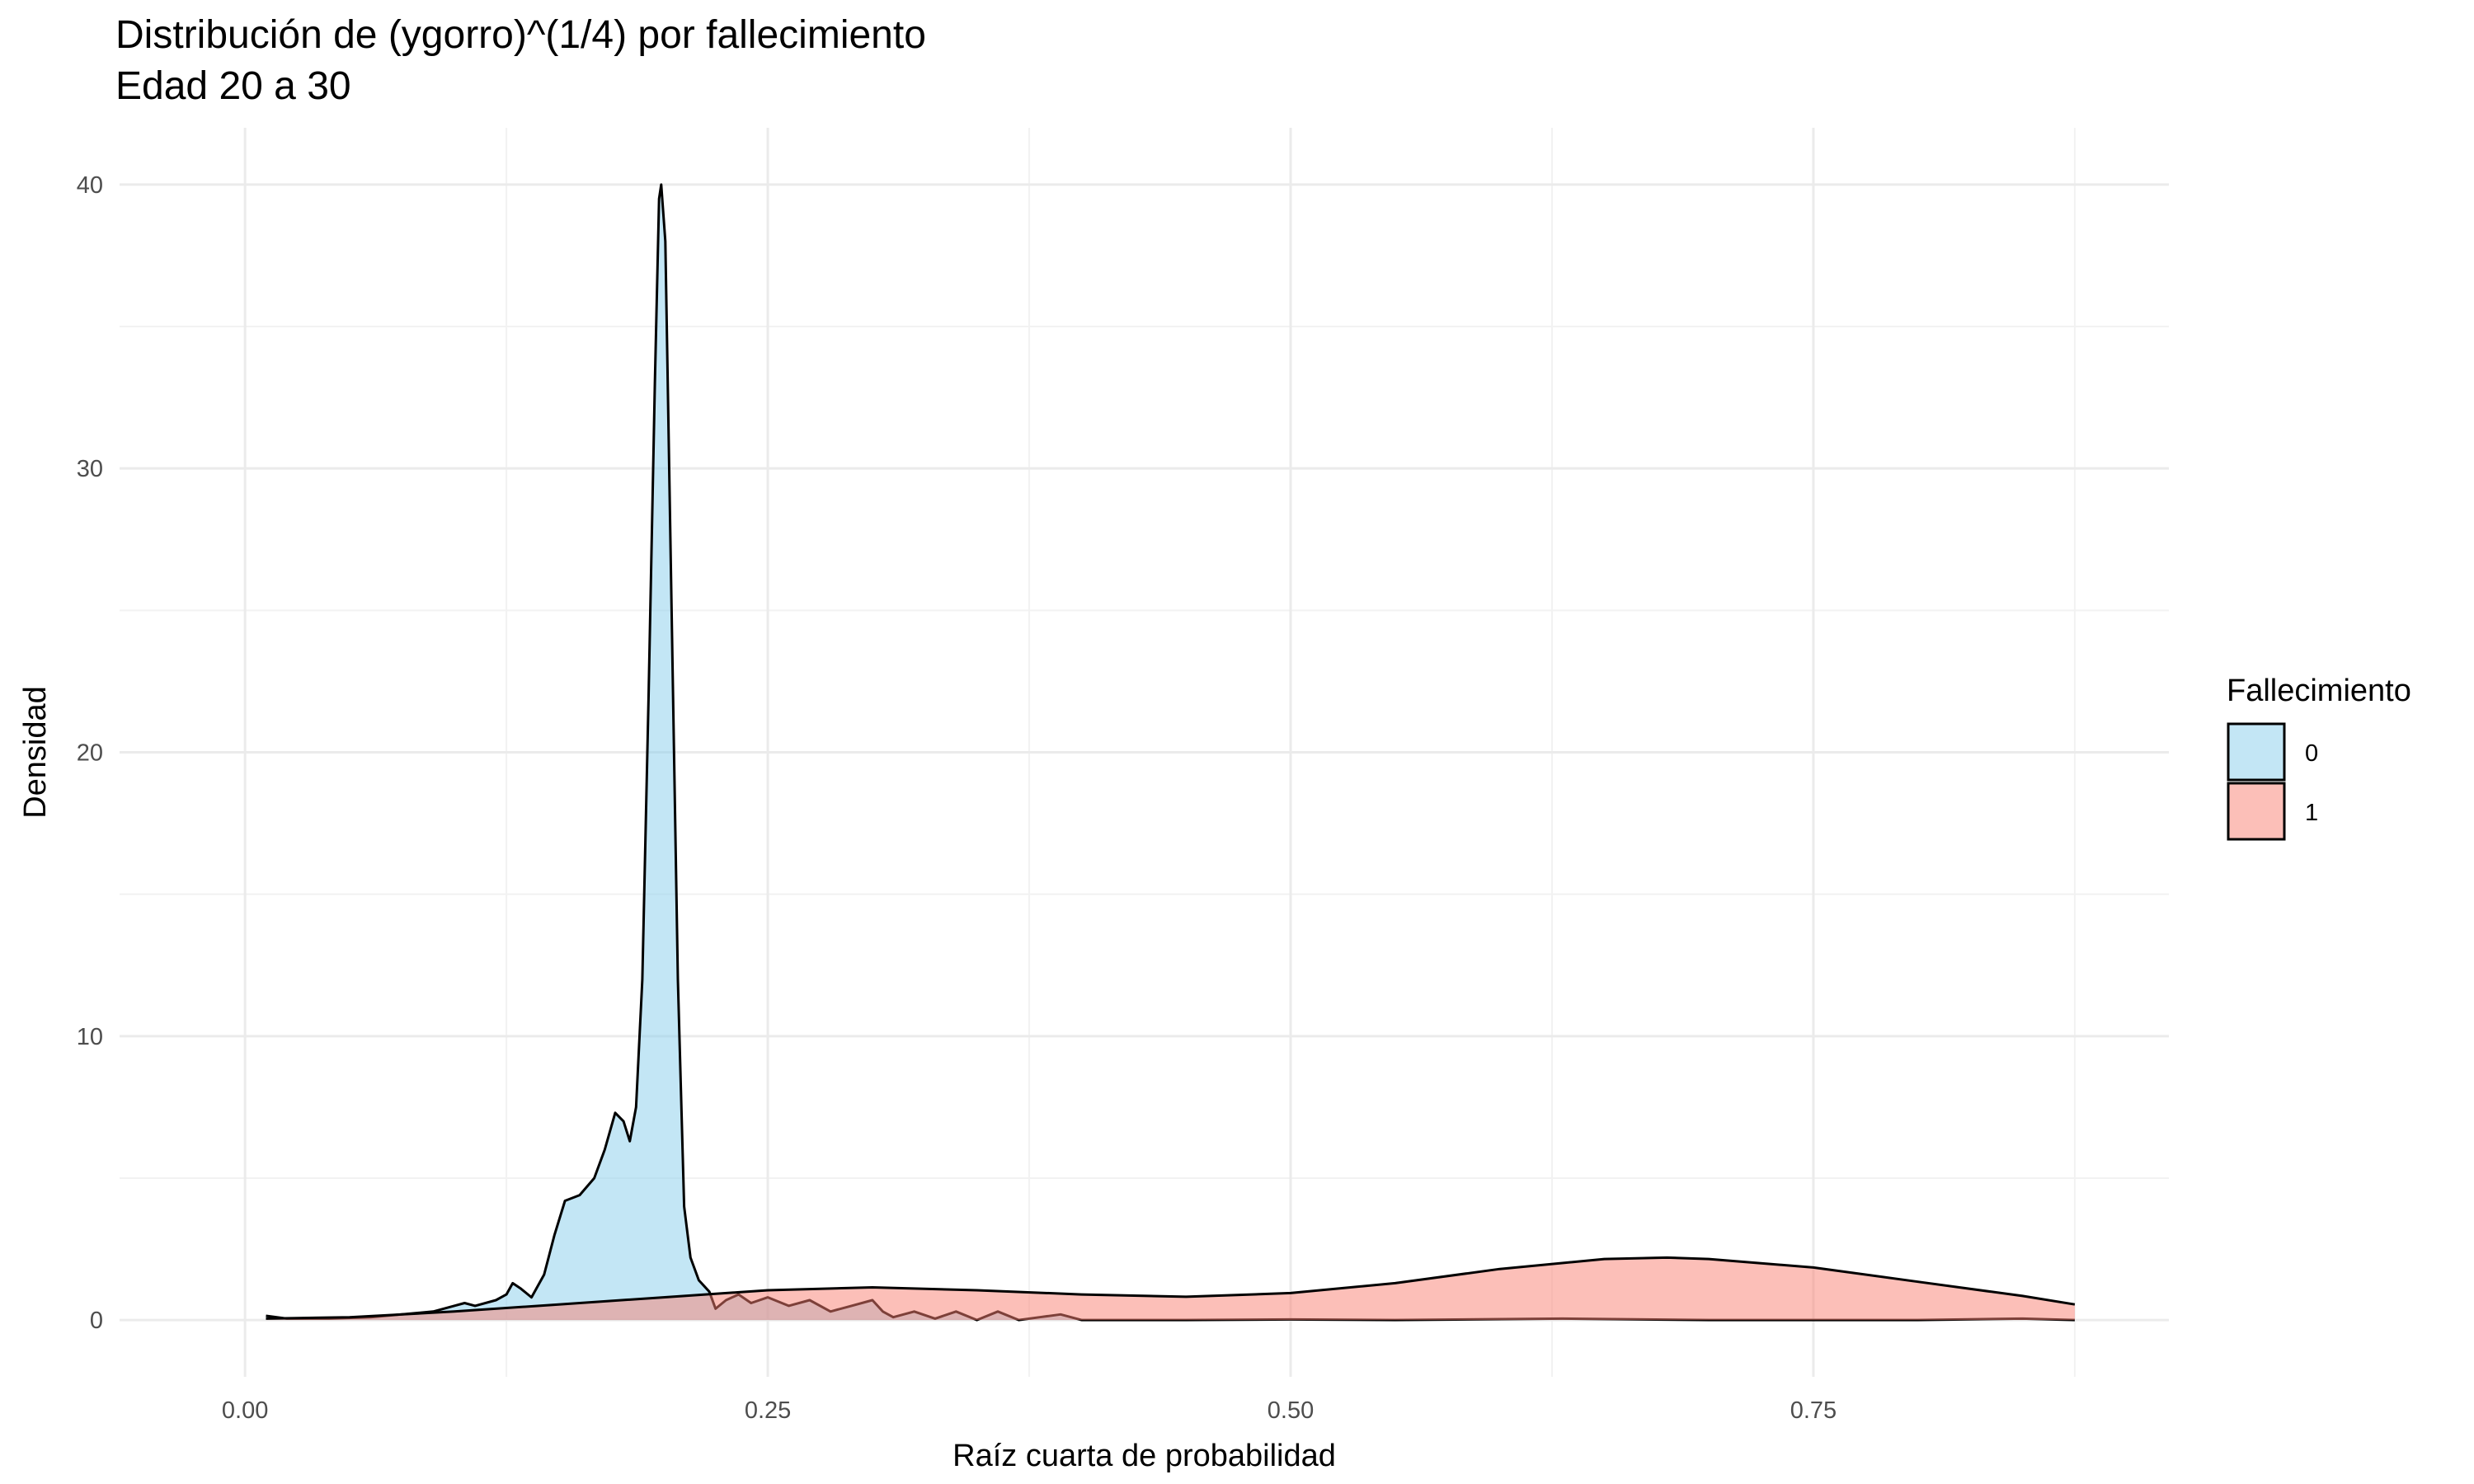 The image size is (2474, 1484). I want to click on y-axis-title: Densidad, so click(35, 752).